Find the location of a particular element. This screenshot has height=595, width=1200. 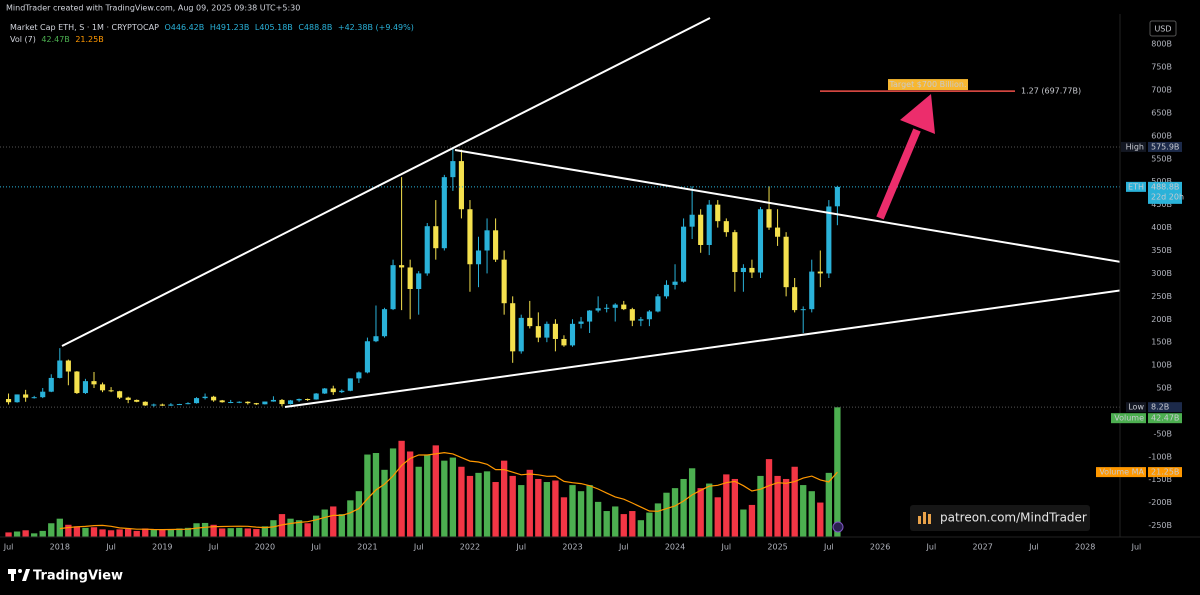

tag-value: 488.8B is located at coordinates (1165, 186).